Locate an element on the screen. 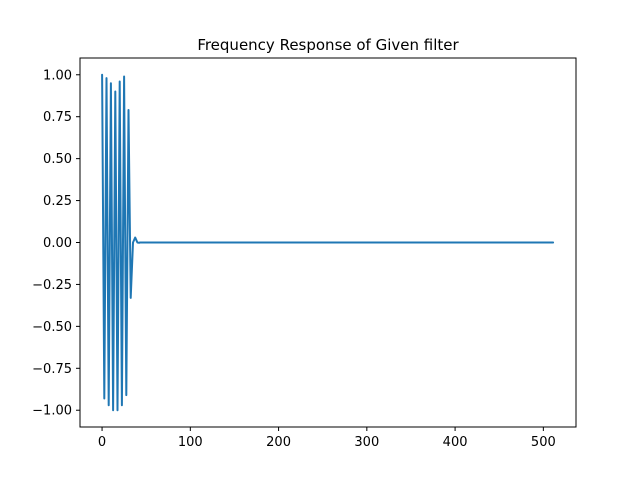  x-axis-ticks: 0 100 200 300 400 500 is located at coordinates (327, 438).